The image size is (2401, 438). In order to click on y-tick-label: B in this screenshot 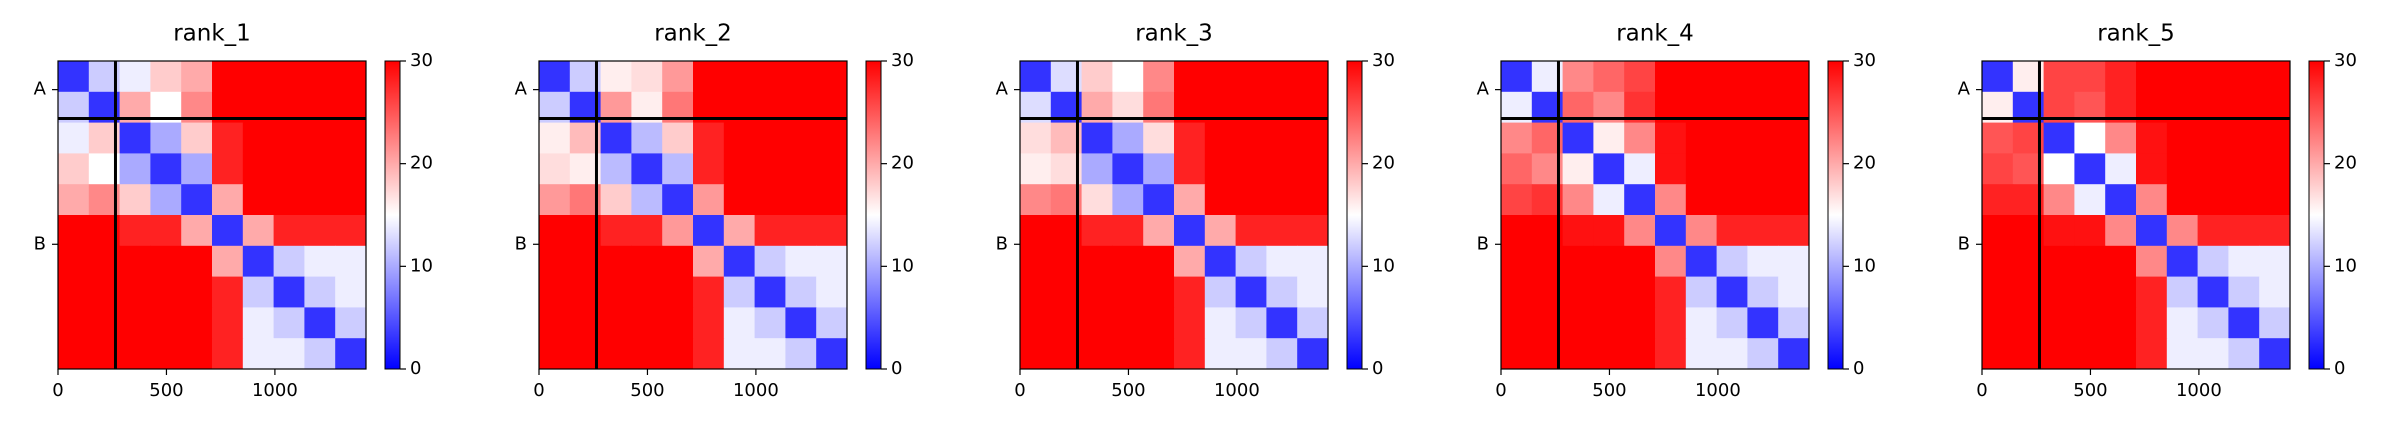, I will do `click(1002, 243)`.